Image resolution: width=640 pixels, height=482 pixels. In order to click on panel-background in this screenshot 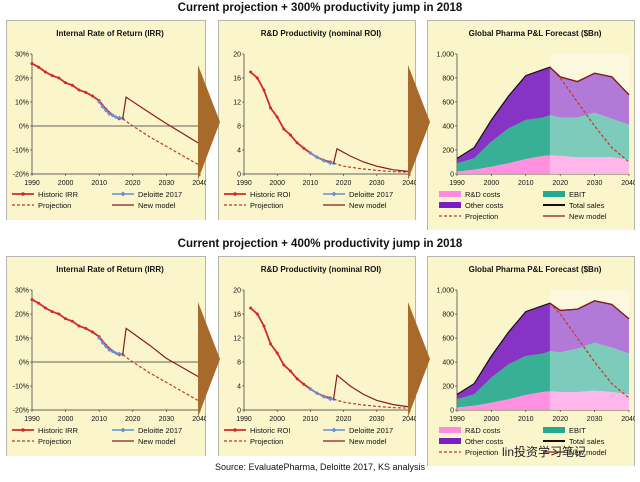, I will do `click(317, 356)`.